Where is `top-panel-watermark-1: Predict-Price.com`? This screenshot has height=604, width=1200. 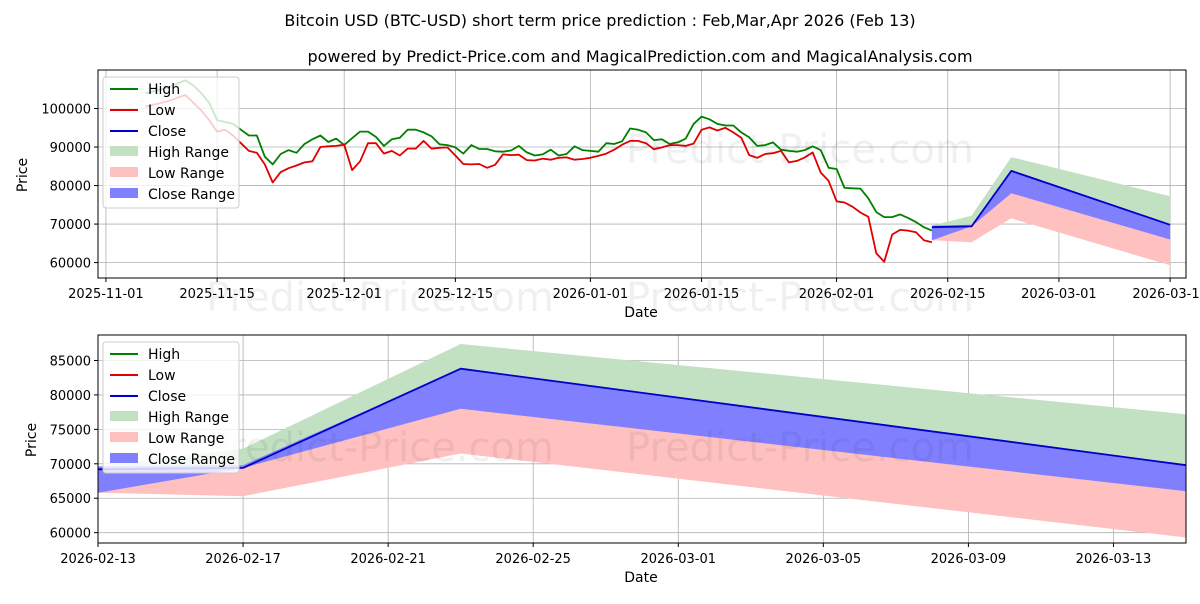 top-panel-watermark-1: Predict-Price.com is located at coordinates (380, 298).